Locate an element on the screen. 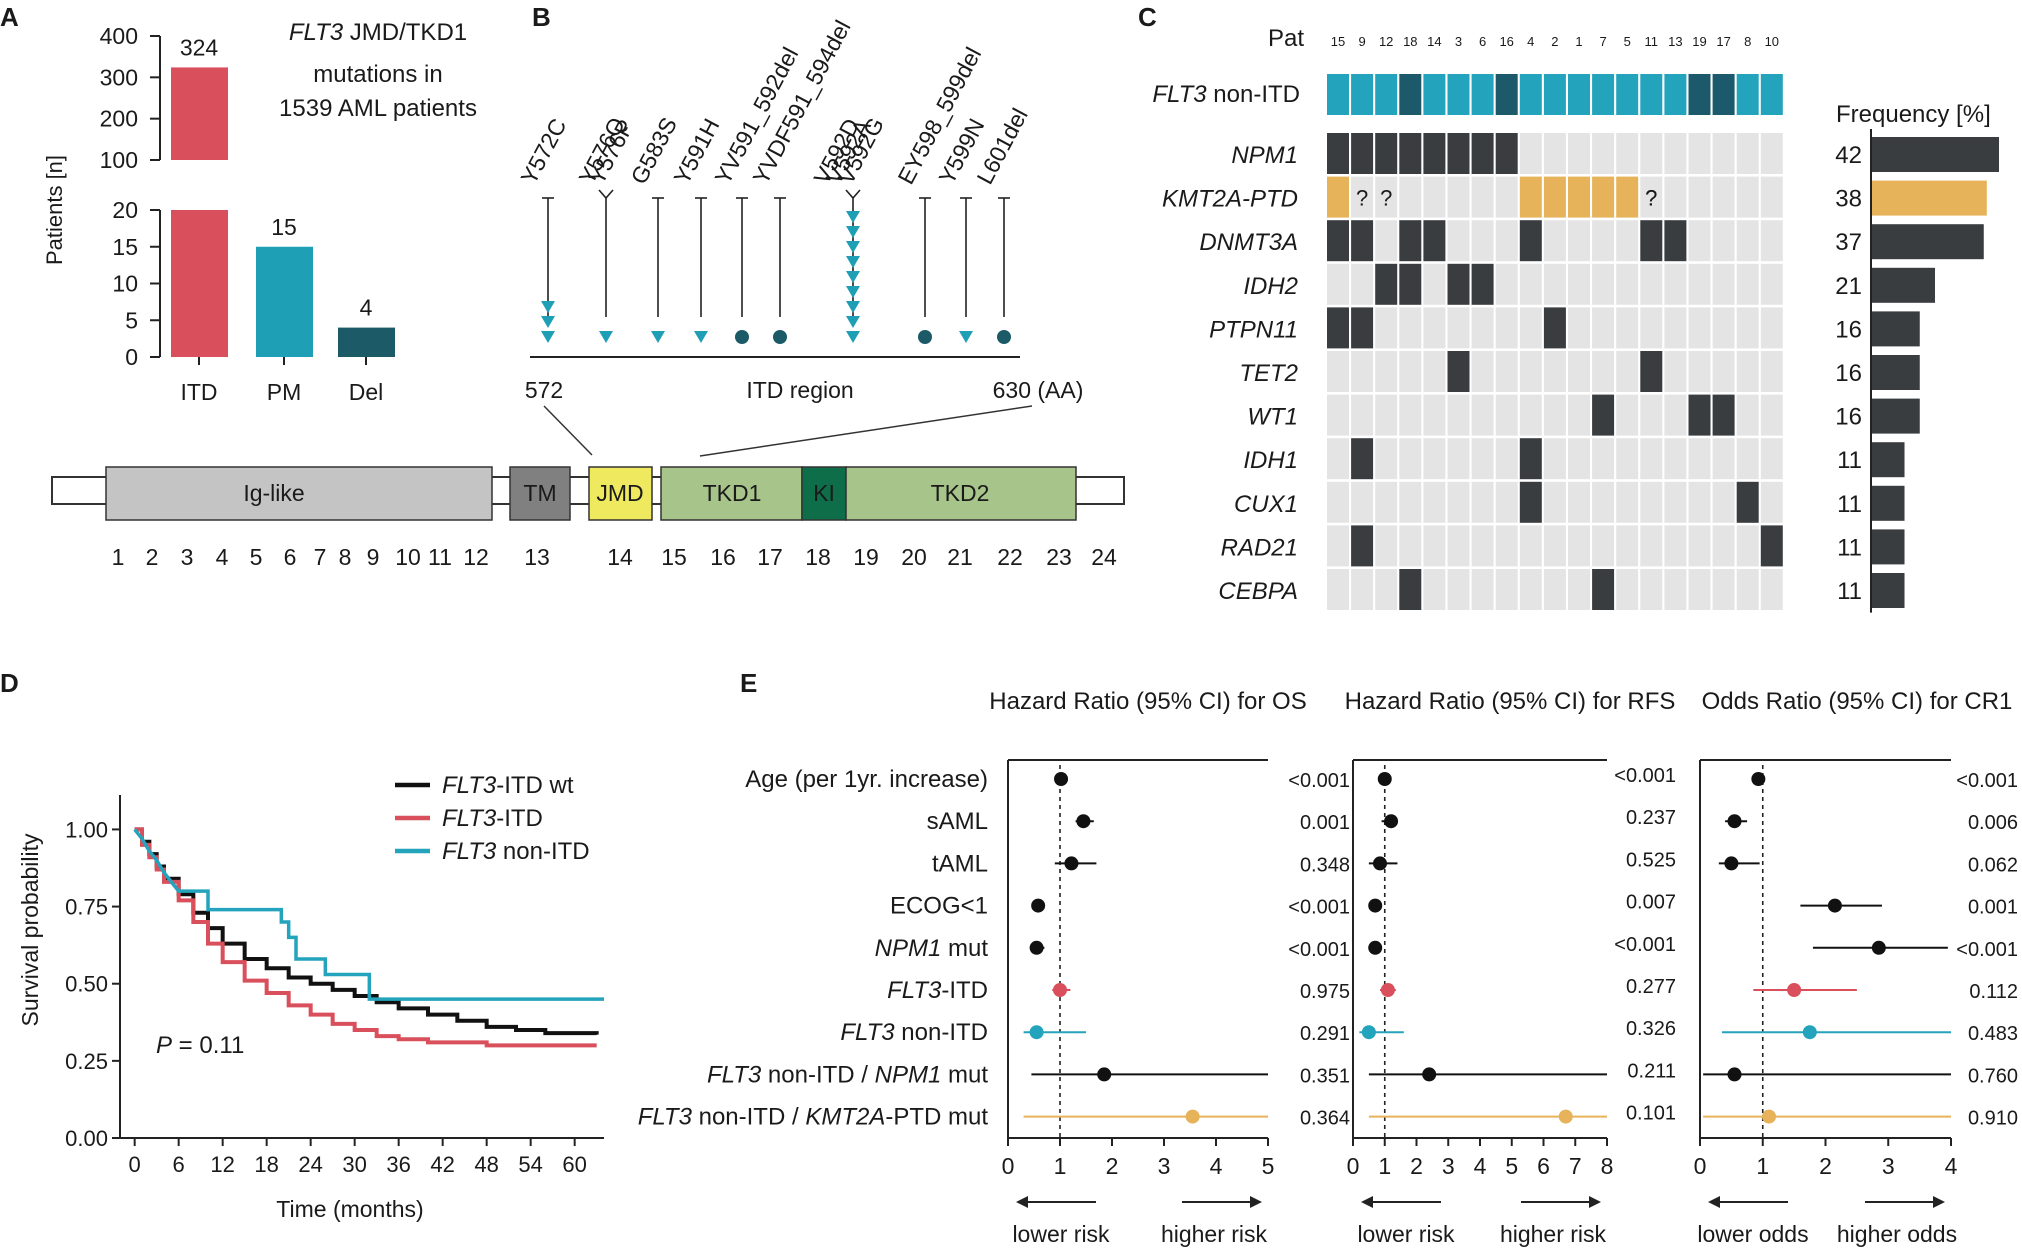  tick-label: 0.25 is located at coordinates (86, 1061).